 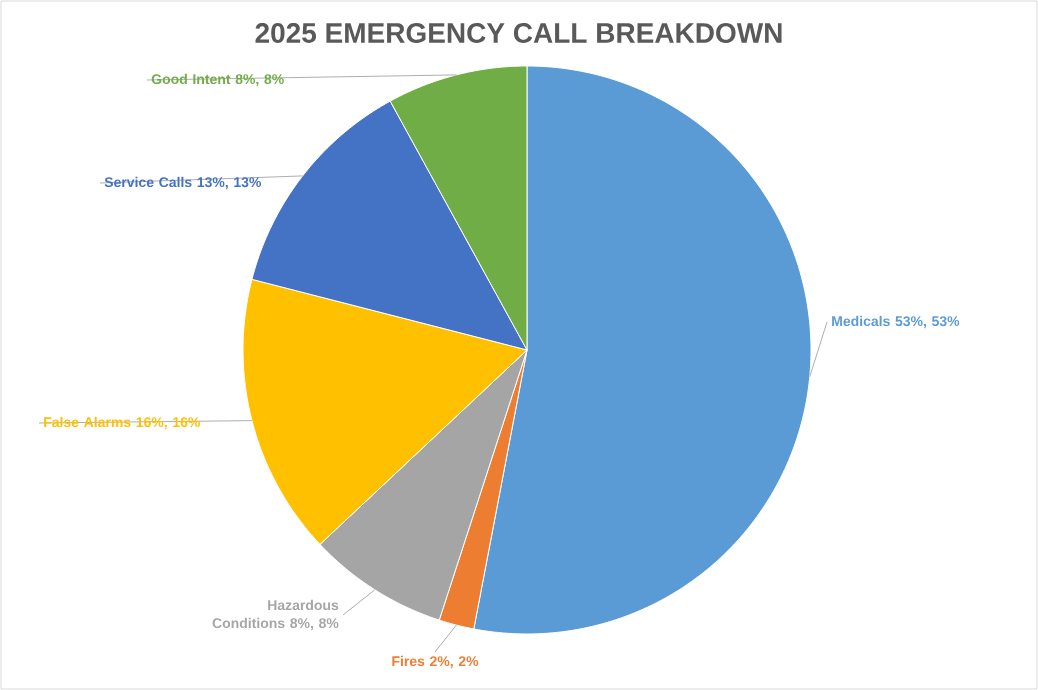 What do you see at coordinates (518, 33) in the screenshot?
I see `chart-title: 2025 EMERGENCY CALL BREAKDOWN` at bounding box center [518, 33].